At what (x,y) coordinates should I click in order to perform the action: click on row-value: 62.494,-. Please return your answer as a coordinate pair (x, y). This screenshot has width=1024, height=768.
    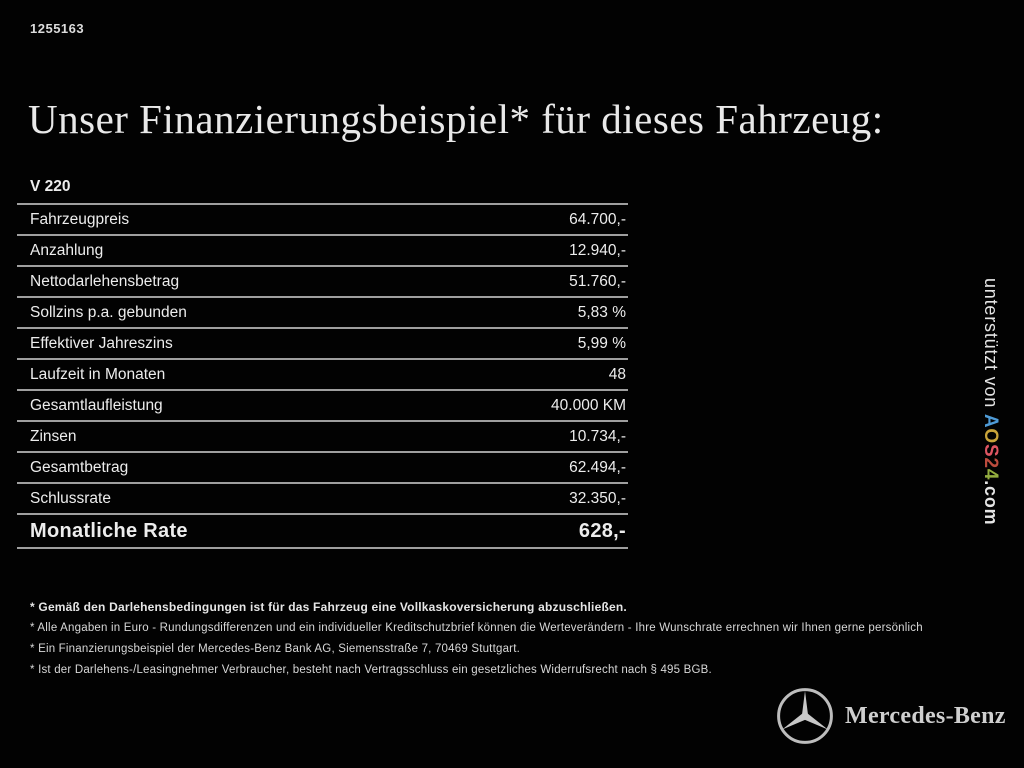
    Looking at the image, I should click on (597, 467).